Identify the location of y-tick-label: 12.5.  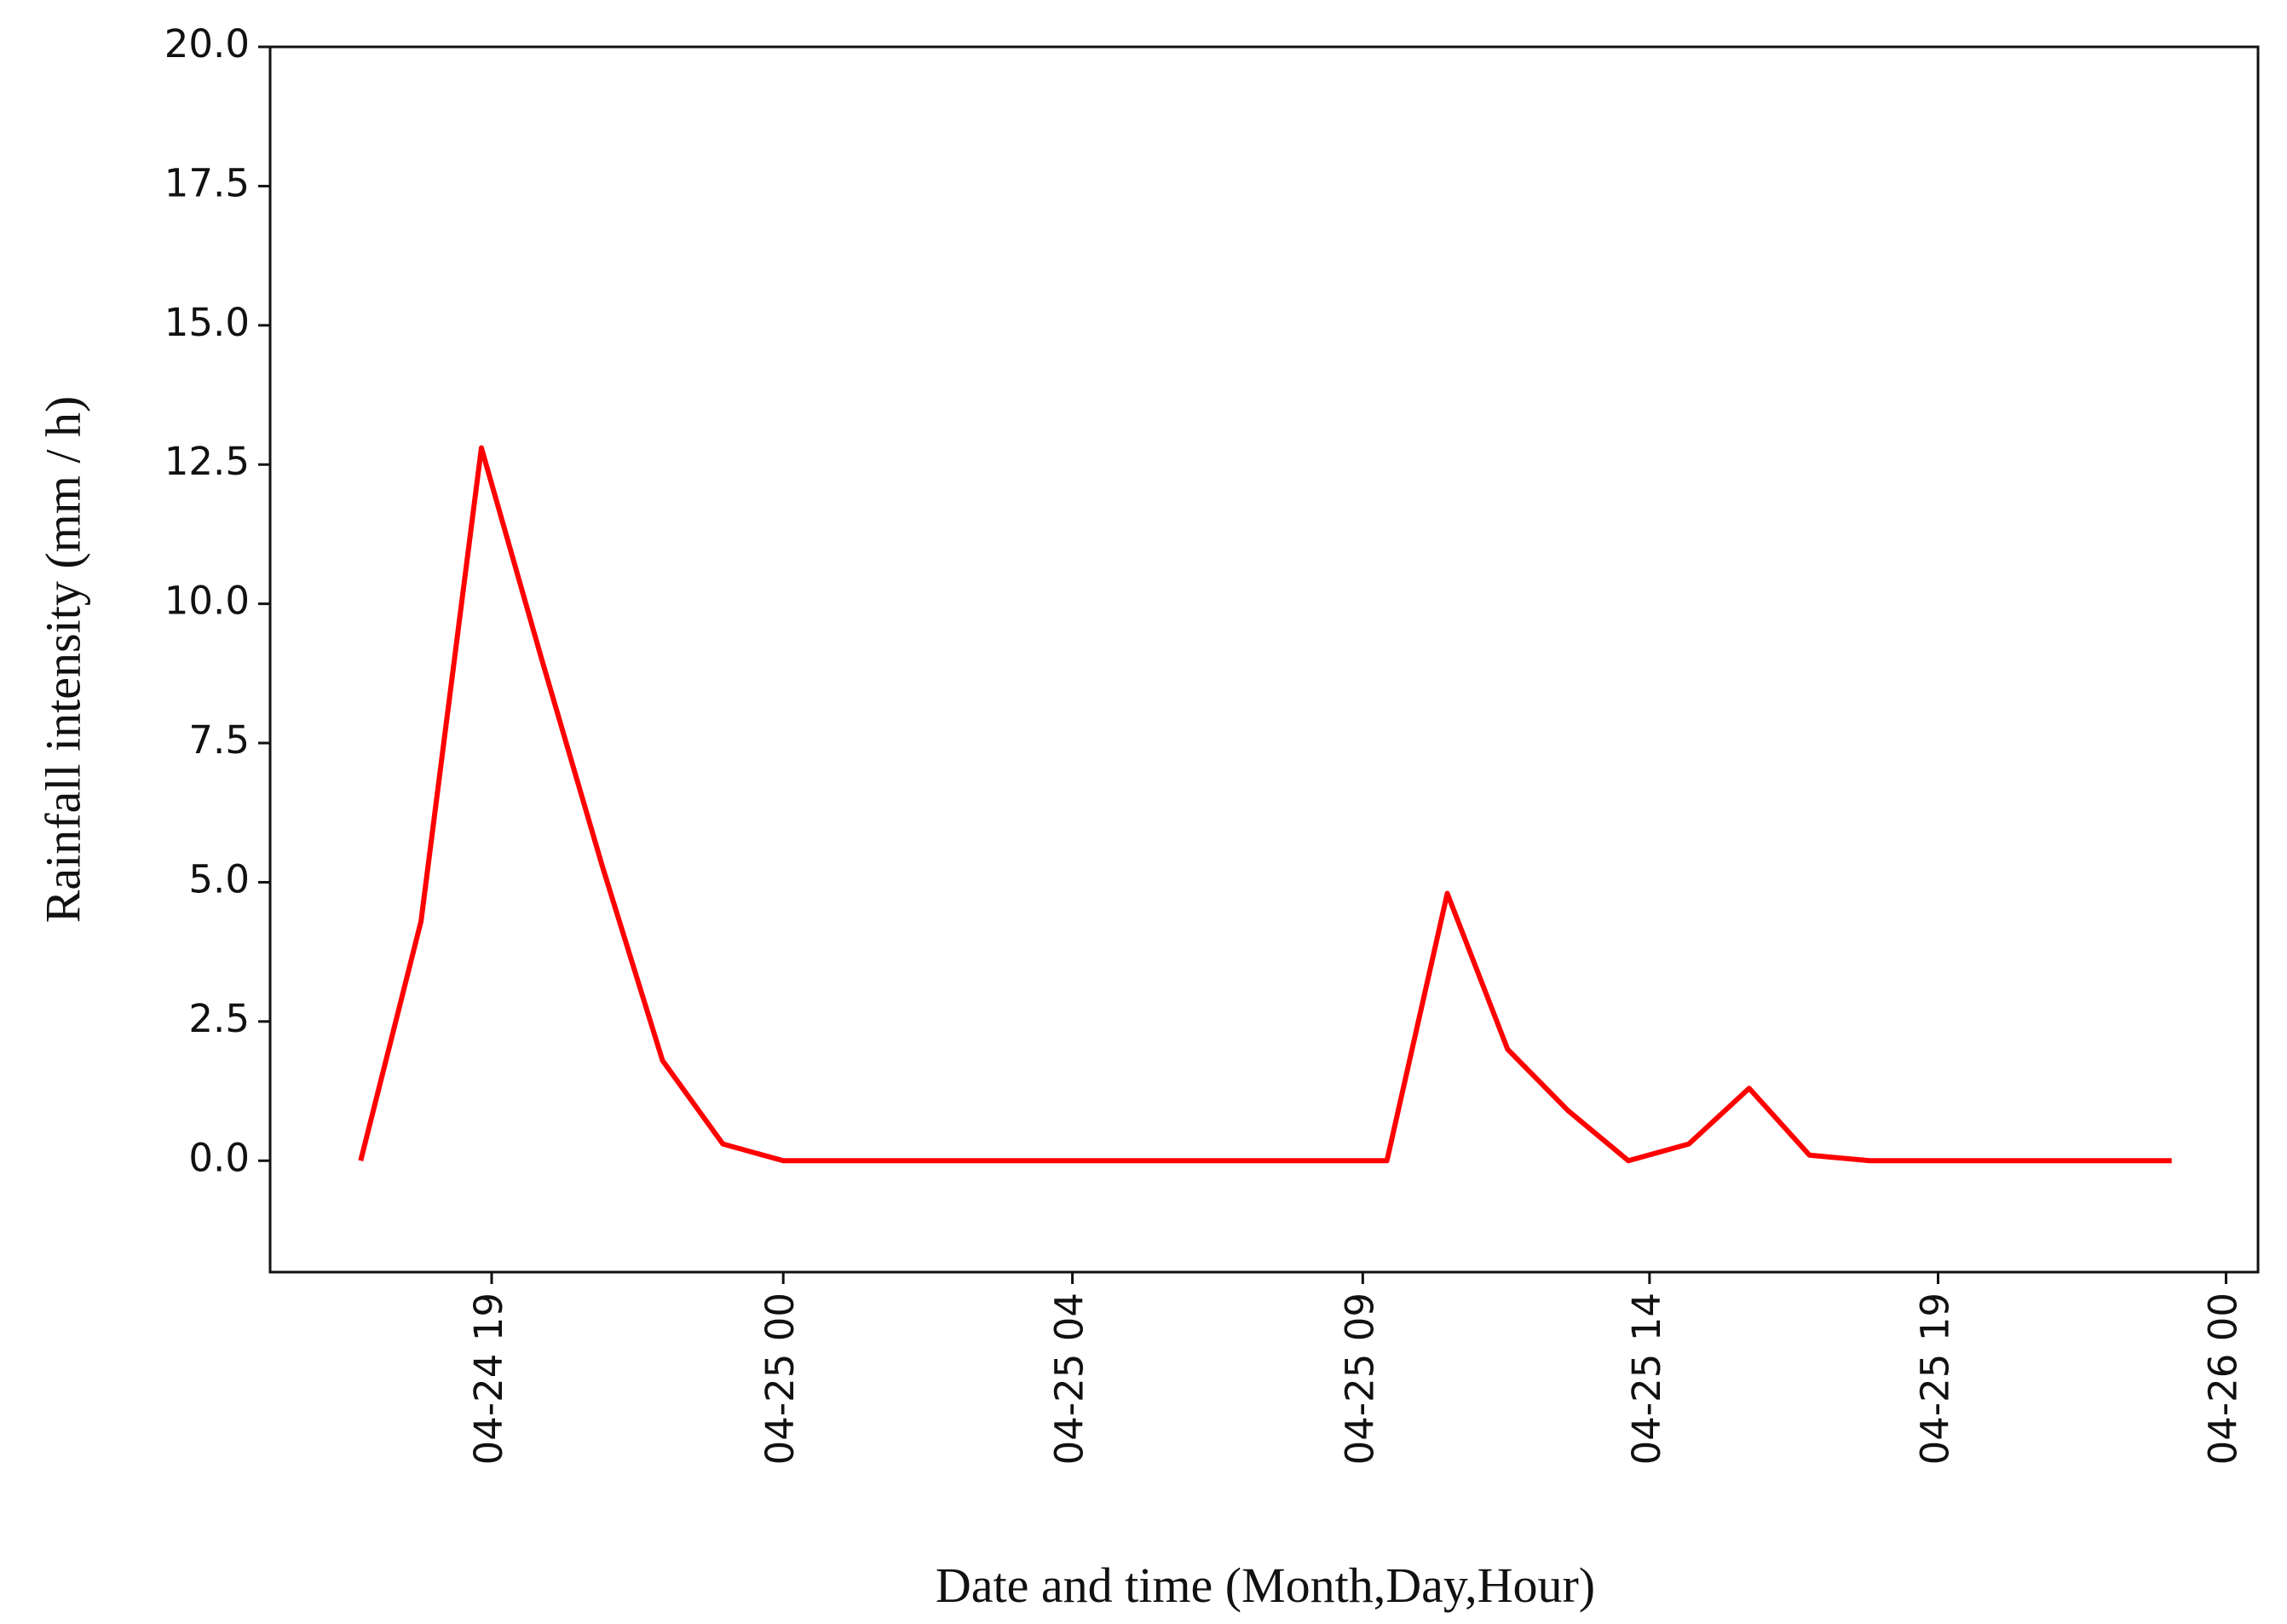
(207, 461).